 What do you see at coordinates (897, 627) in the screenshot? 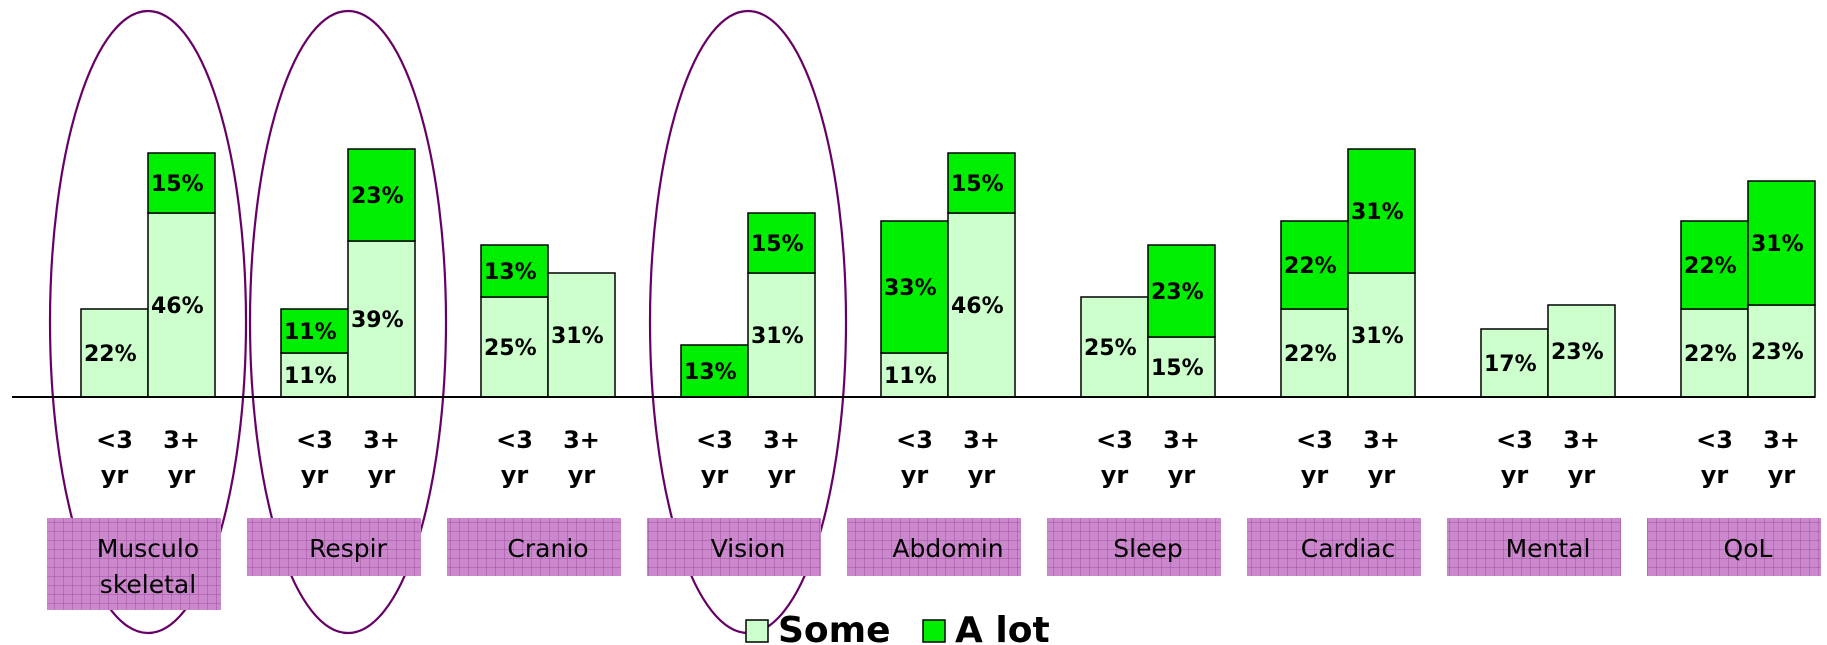
I see `legend: Some A lot` at bounding box center [897, 627].